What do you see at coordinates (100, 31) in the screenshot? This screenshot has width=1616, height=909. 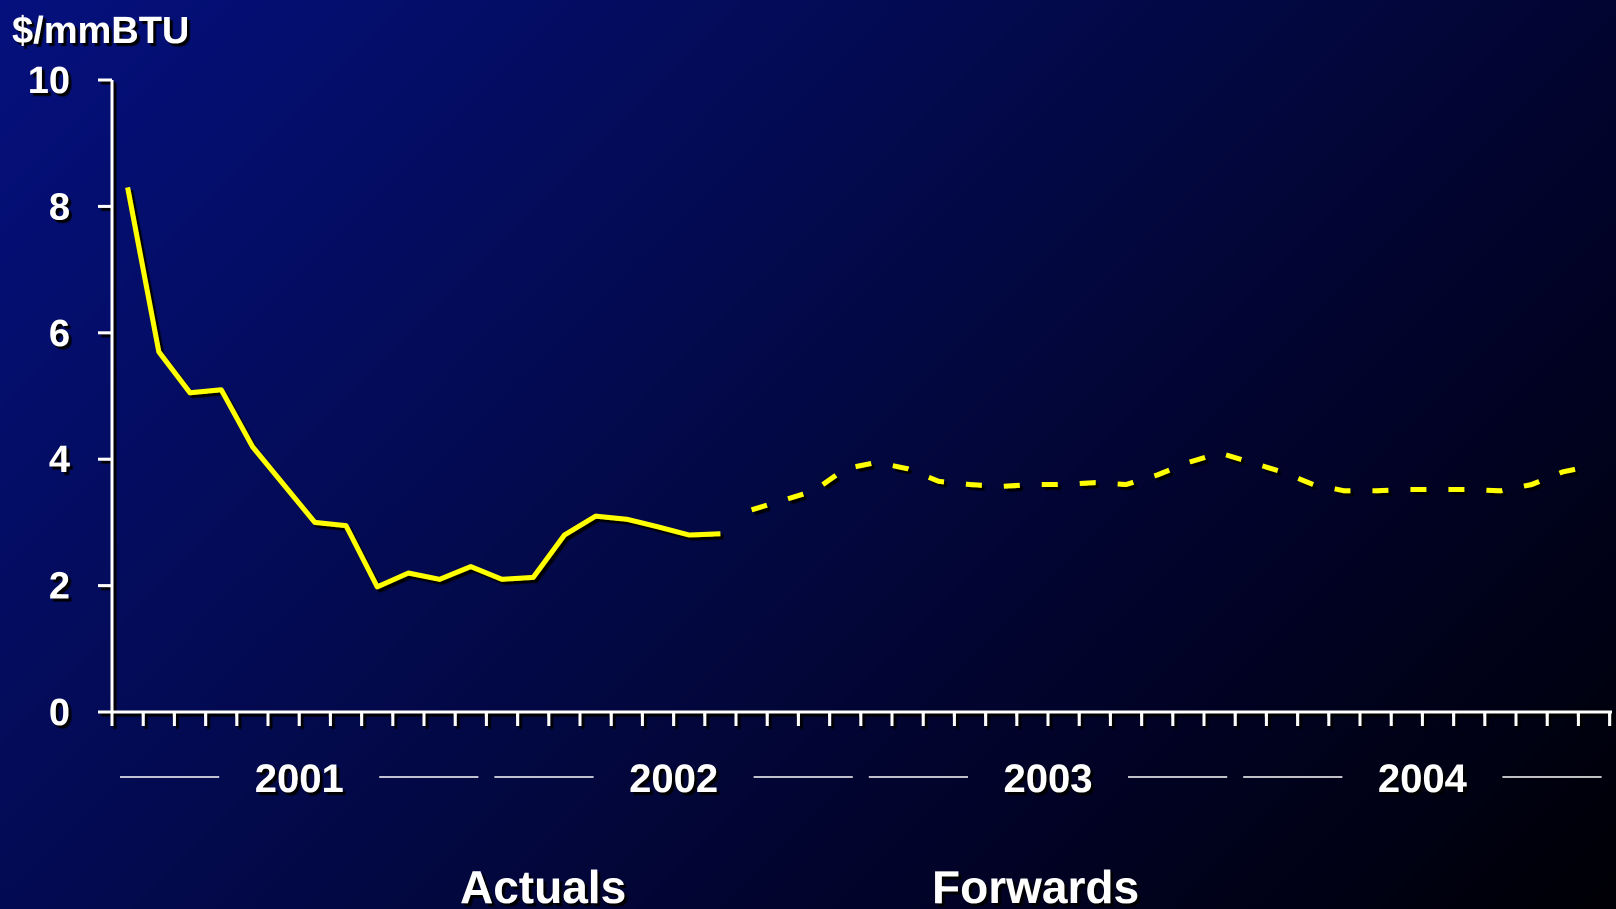 I see `y-axis-label: $/mmBTU` at bounding box center [100, 31].